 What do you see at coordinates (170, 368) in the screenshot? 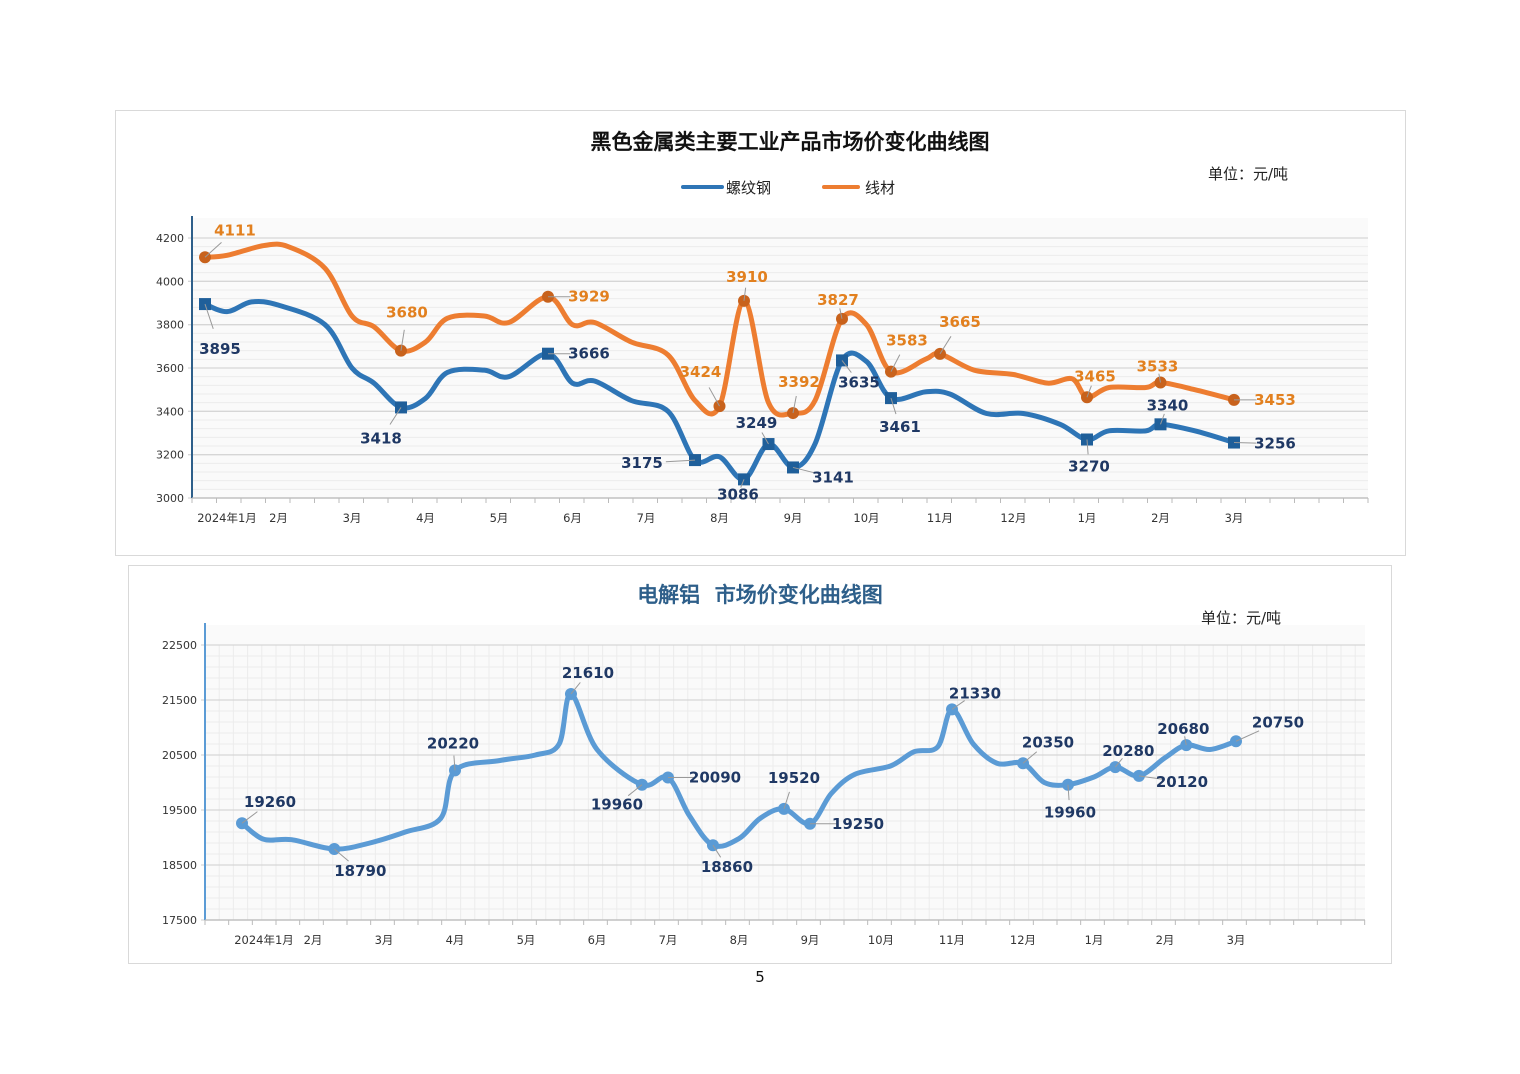
I see `y-tick-label: 3600` at bounding box center [170, 368].